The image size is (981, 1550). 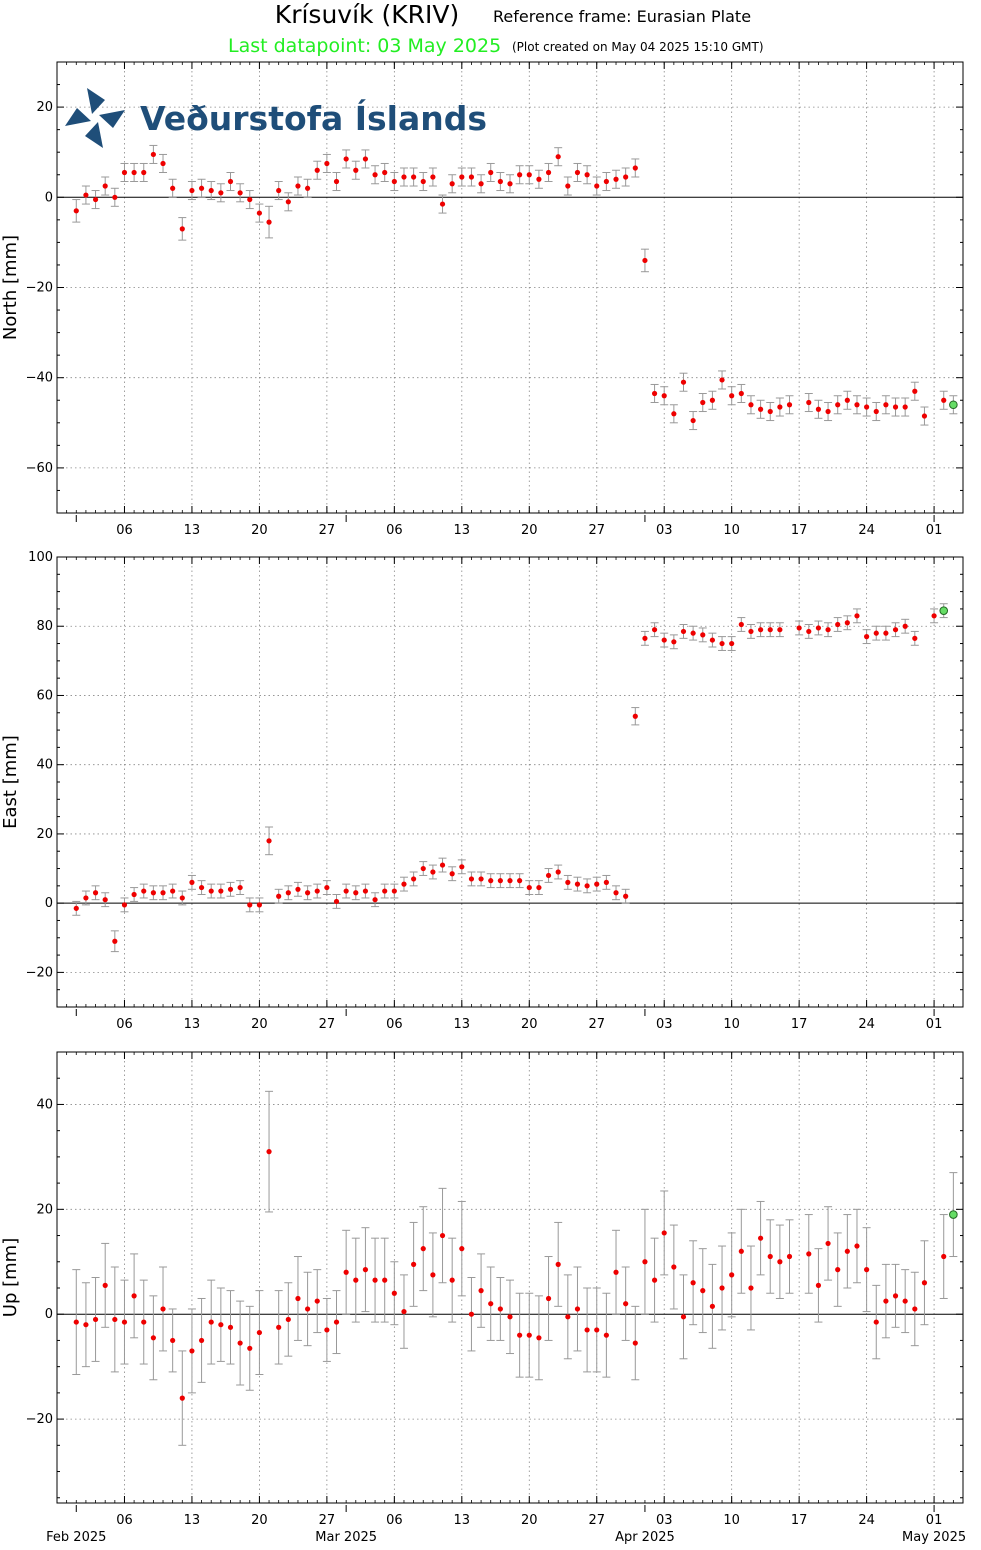 What do you see at coordinates (39, 972) in the screenshot?
I see `y-tick-label: −20` at bounding box center [39, 972].